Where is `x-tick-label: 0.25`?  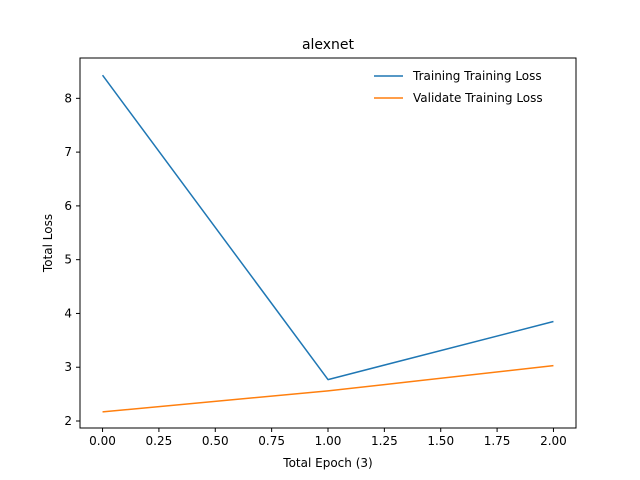 x-tick-label: 0.25 is located at coordinates (159, 441).